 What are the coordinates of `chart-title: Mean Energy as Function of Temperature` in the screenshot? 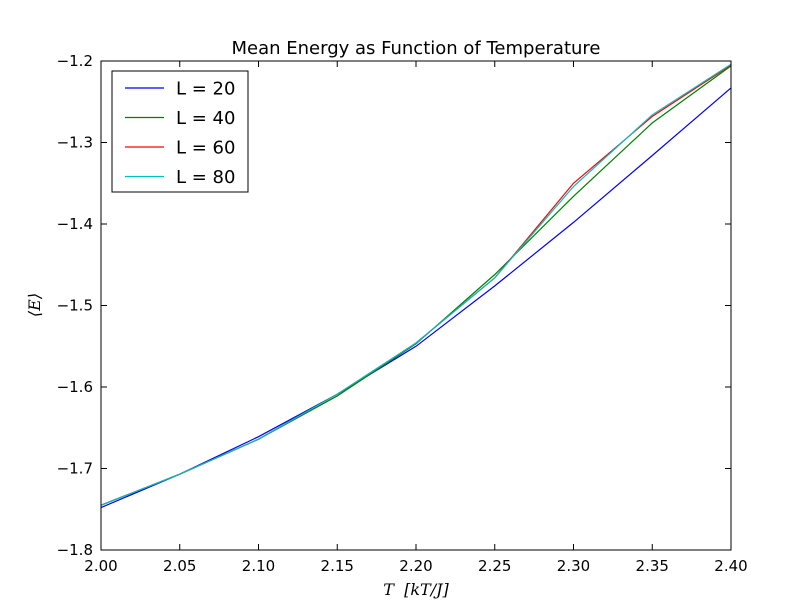 It's located at (415, 48).